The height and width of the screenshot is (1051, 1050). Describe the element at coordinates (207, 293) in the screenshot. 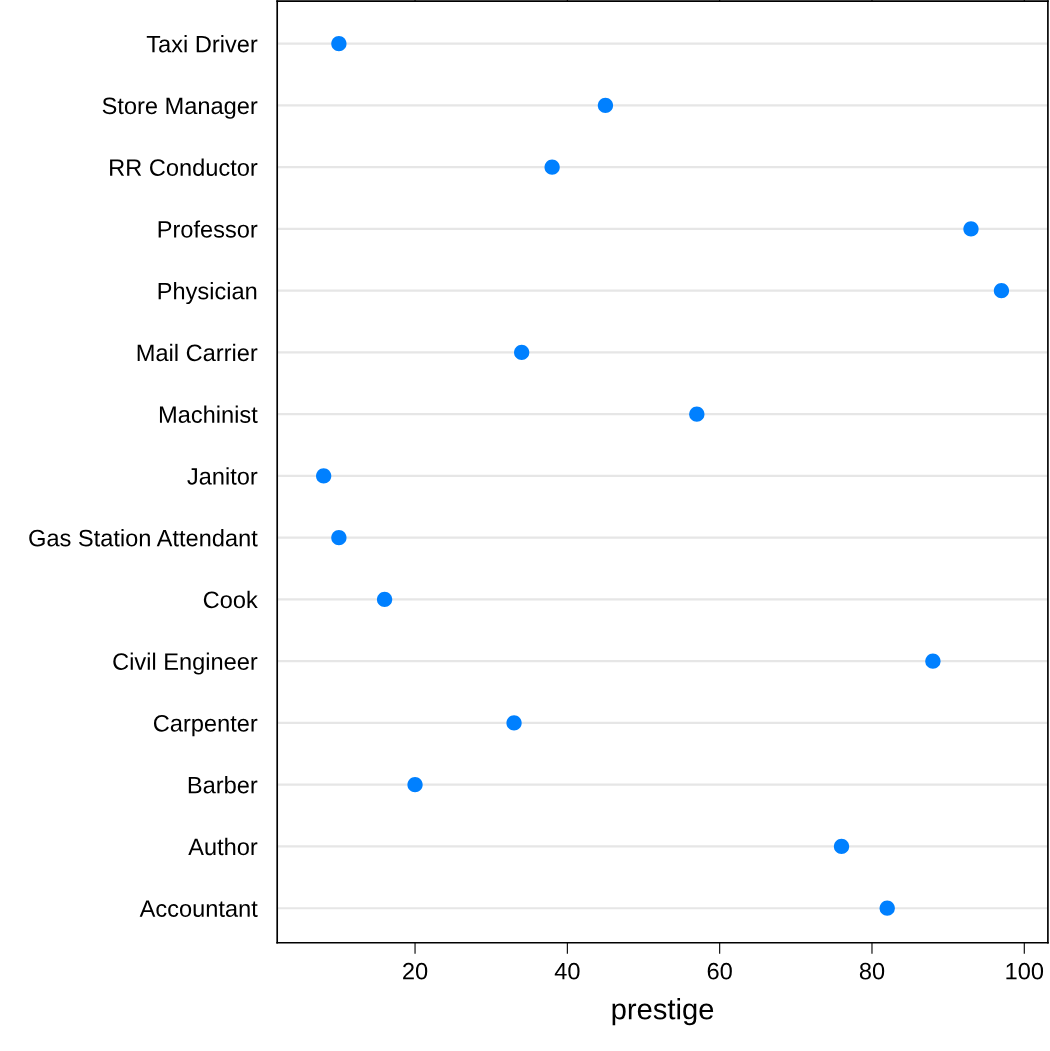

I see `y-tick-label: Physician` at that location.